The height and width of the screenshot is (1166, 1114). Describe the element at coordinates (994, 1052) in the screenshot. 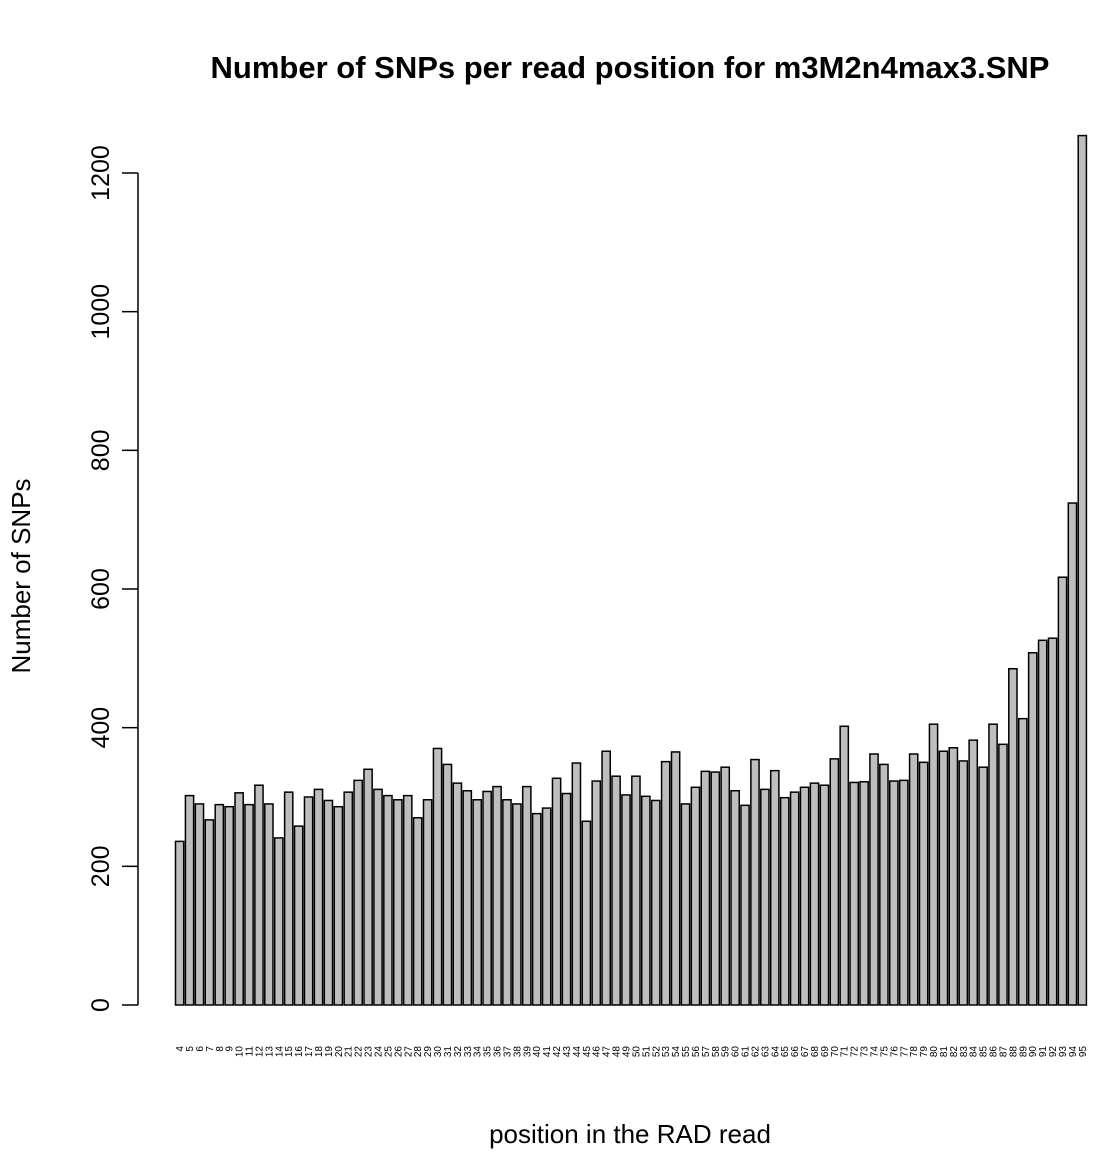

I see `x-tick-label: 86` at that location.